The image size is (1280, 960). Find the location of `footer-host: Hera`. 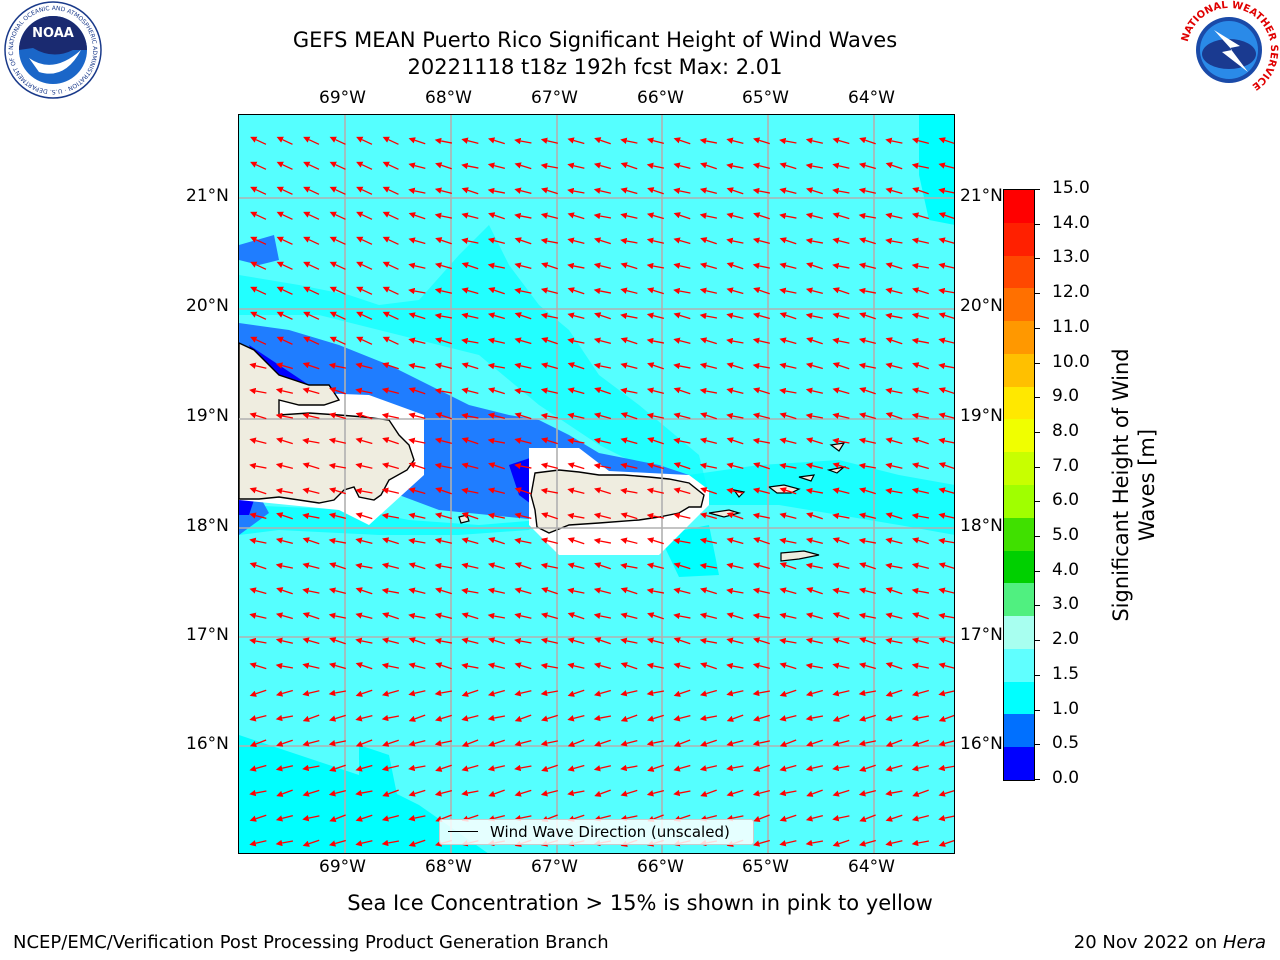

footer-host: Hera is located at coordinates (1244, 942).